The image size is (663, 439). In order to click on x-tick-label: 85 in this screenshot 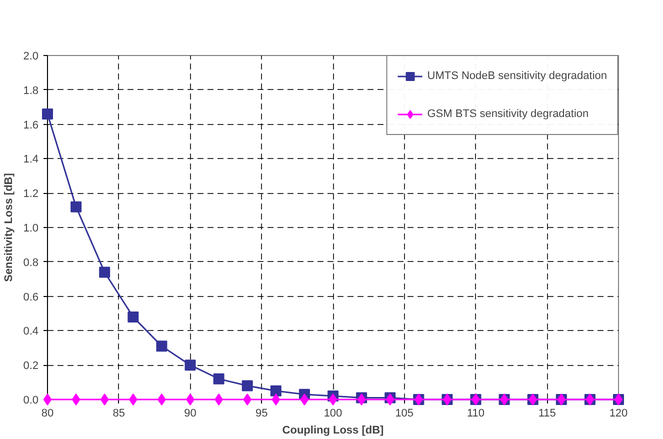, I will do `click(119, 414)`.